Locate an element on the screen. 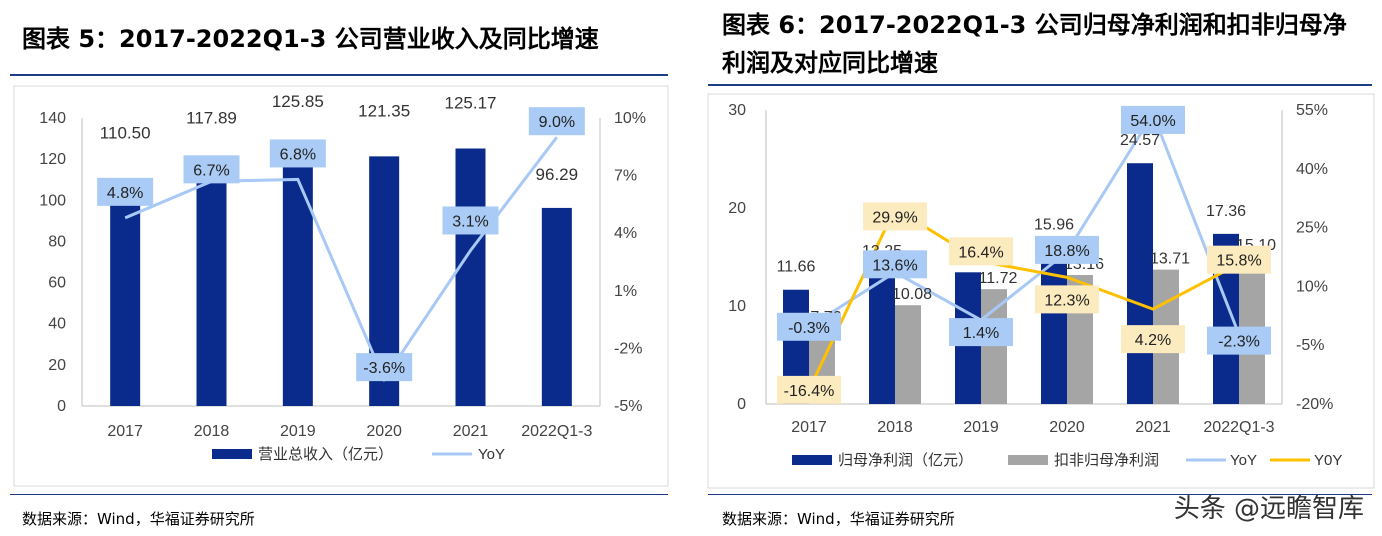 Image resolution: width=1382 pixels, height=536 pixels. right-title-rule is located at coordinates (1040, 85).